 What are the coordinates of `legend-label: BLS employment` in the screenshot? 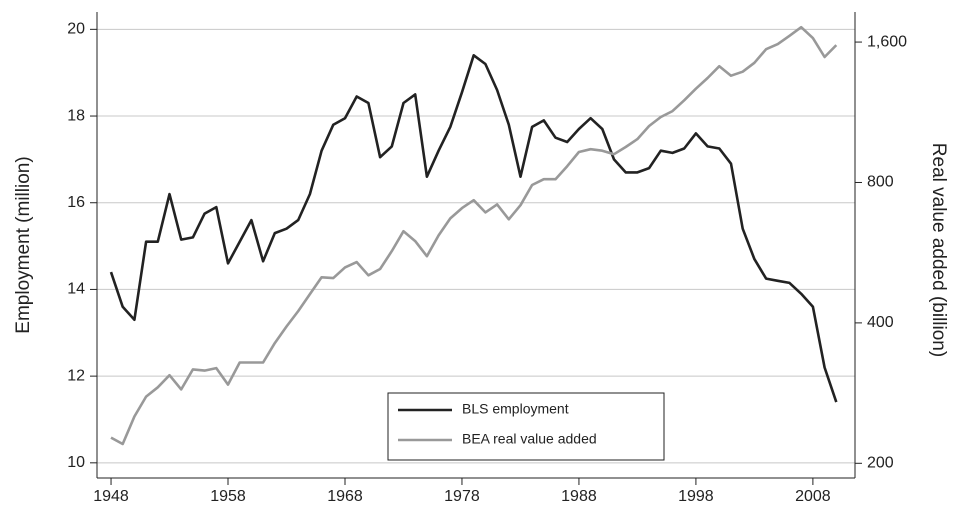 It's located at (515, 409).